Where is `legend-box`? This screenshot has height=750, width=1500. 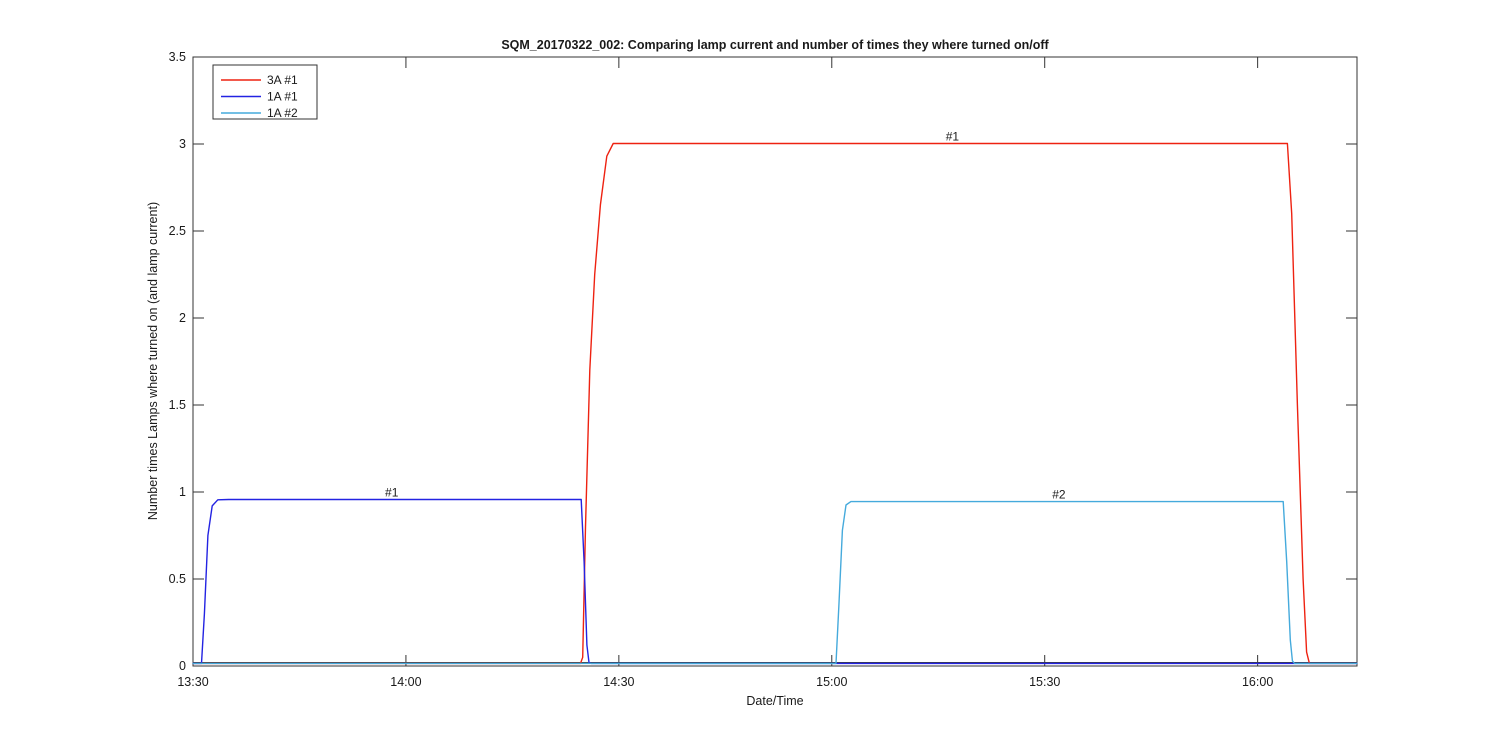
legend-box is located at coordinates (265, 92).